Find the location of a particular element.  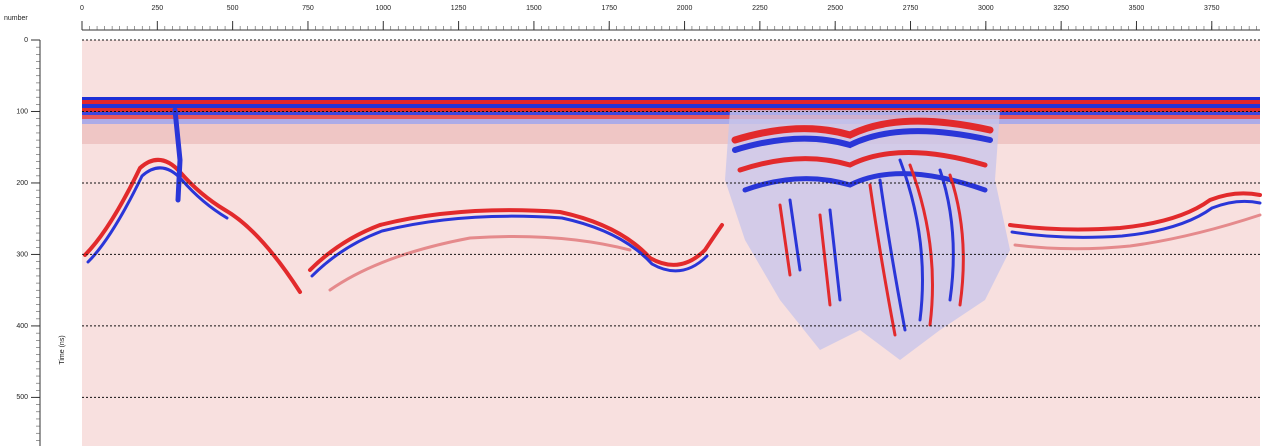

x-tick-label: 1250 is located at coordinates (459, 8).